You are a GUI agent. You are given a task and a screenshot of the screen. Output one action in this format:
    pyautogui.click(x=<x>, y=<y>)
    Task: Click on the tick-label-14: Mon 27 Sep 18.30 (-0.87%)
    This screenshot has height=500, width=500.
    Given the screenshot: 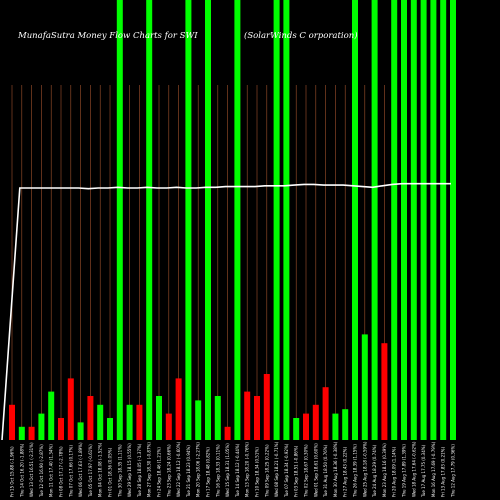 What is the action you would take?
    pyautogui.click(x=149, y=469)
    